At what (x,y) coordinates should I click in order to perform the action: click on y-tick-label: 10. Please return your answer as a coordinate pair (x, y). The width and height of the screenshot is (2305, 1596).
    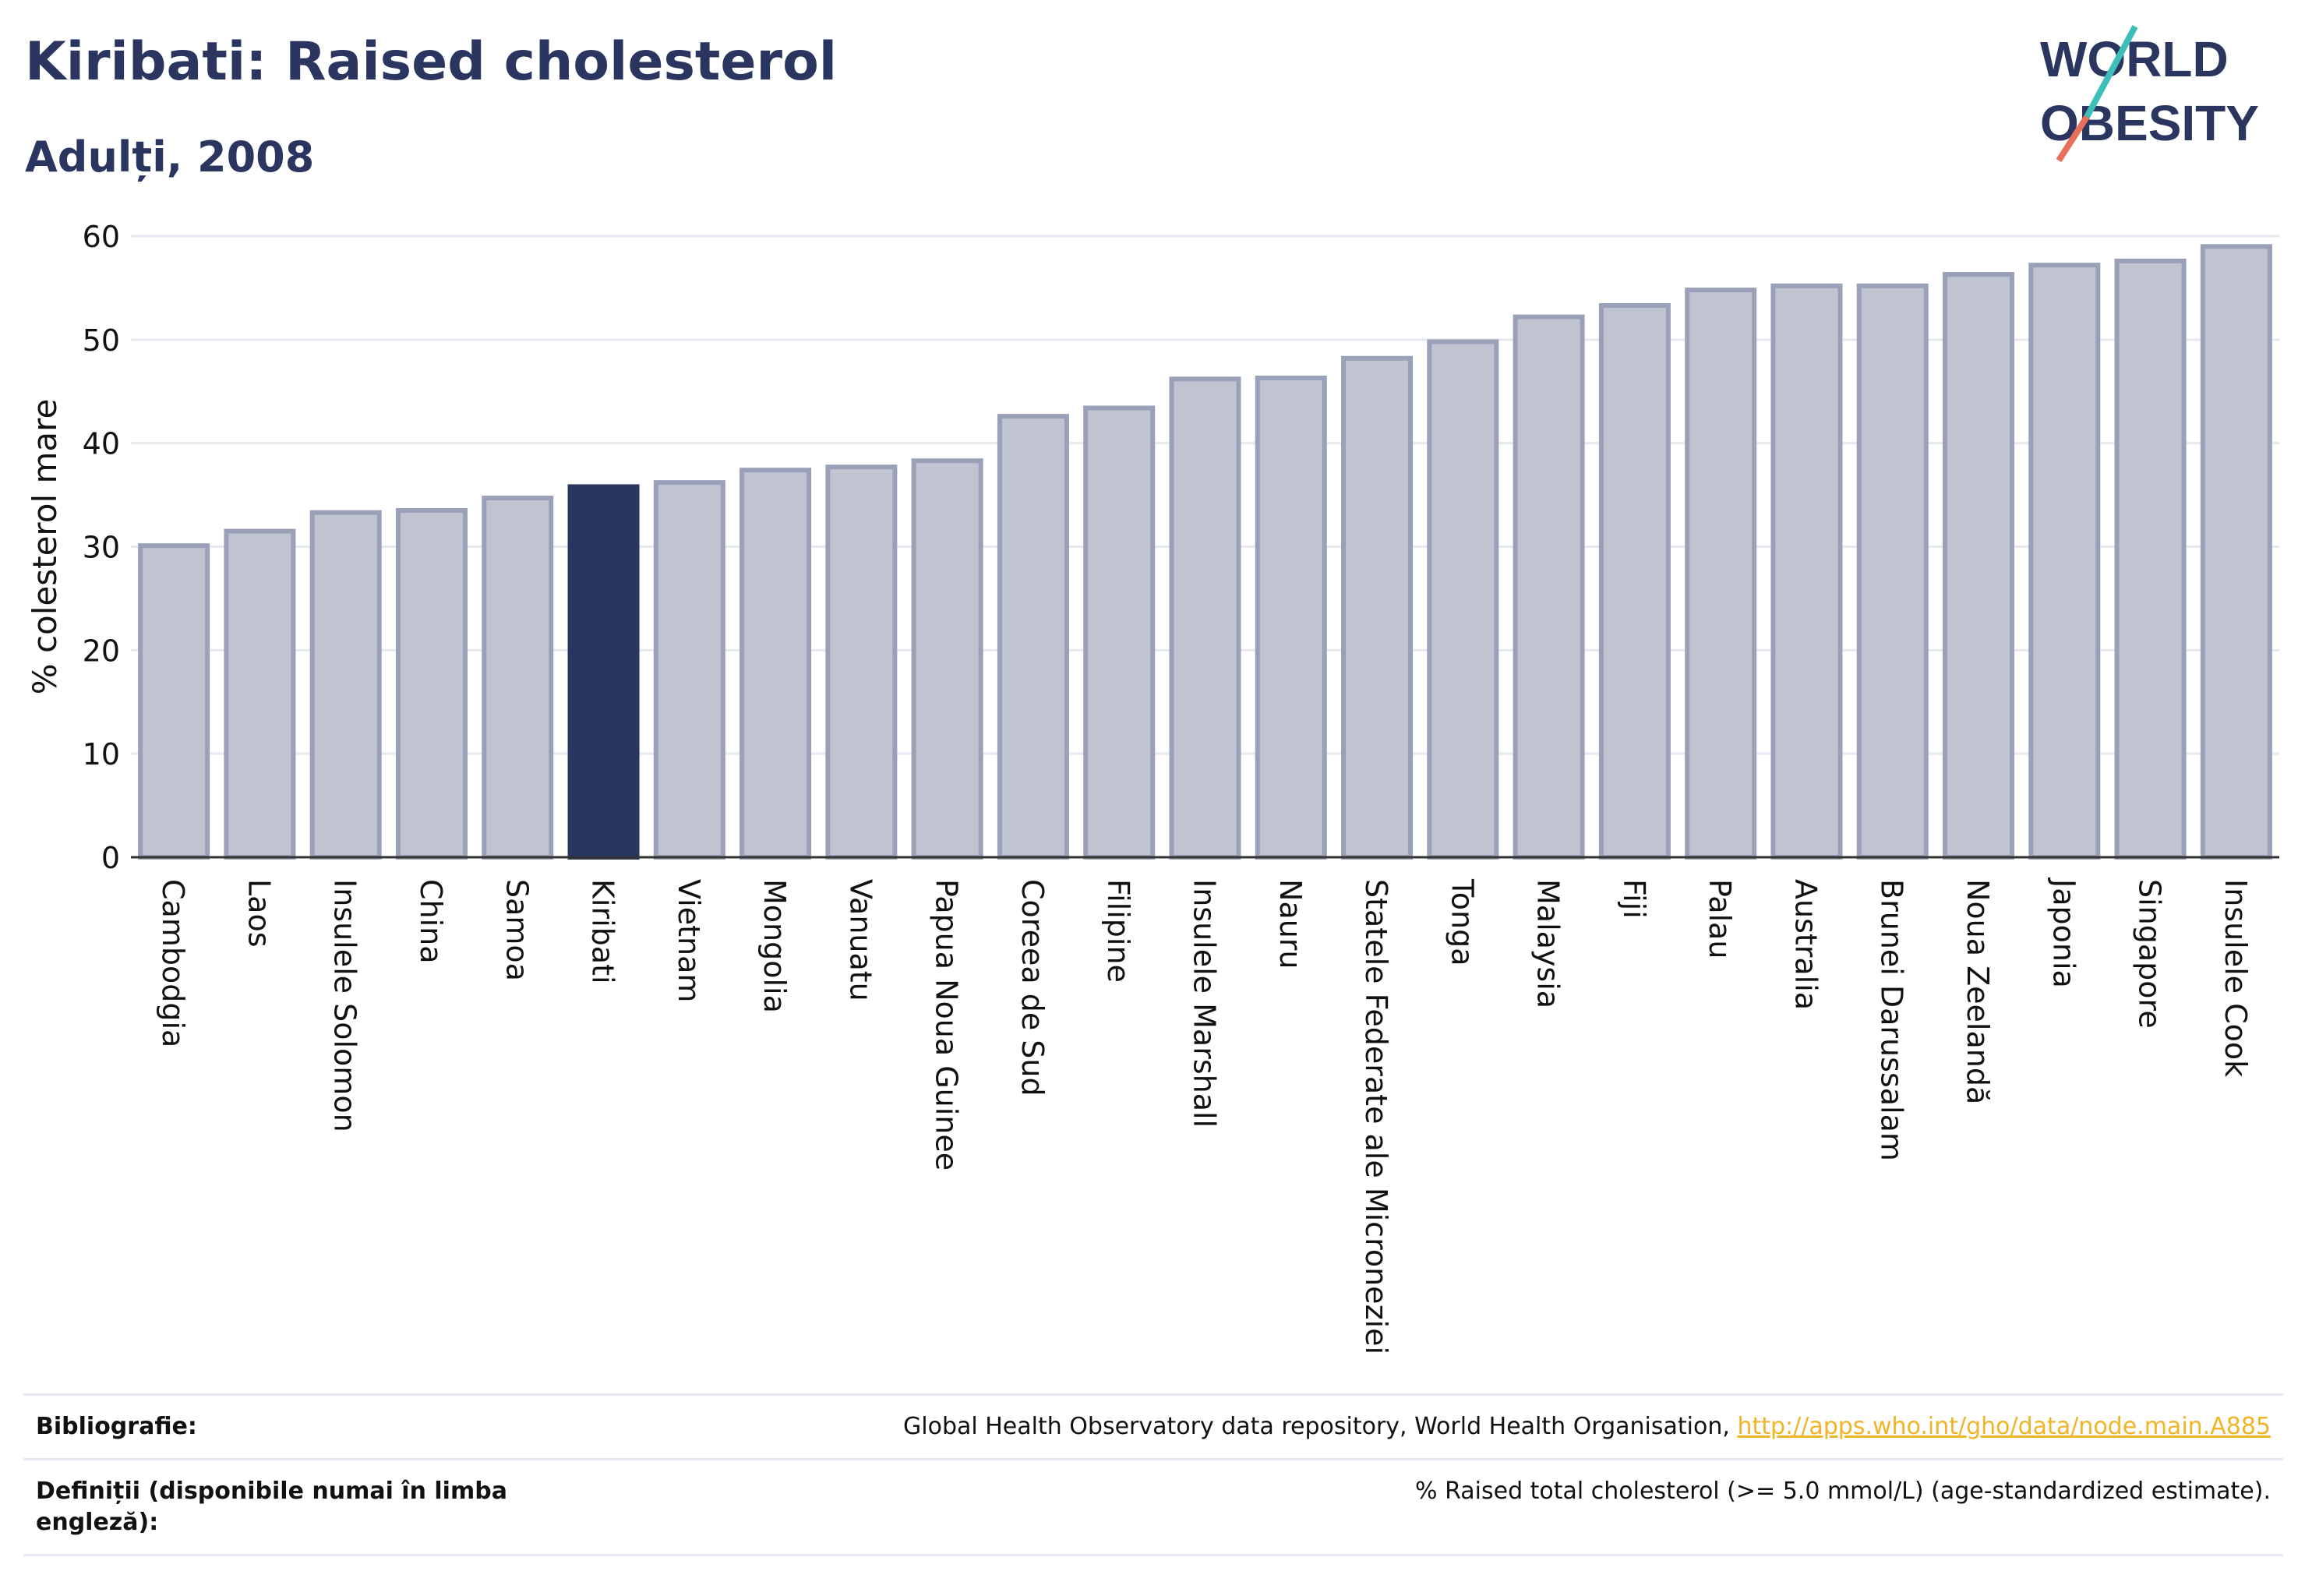
    Looking at the image, I should click on (101, 754).